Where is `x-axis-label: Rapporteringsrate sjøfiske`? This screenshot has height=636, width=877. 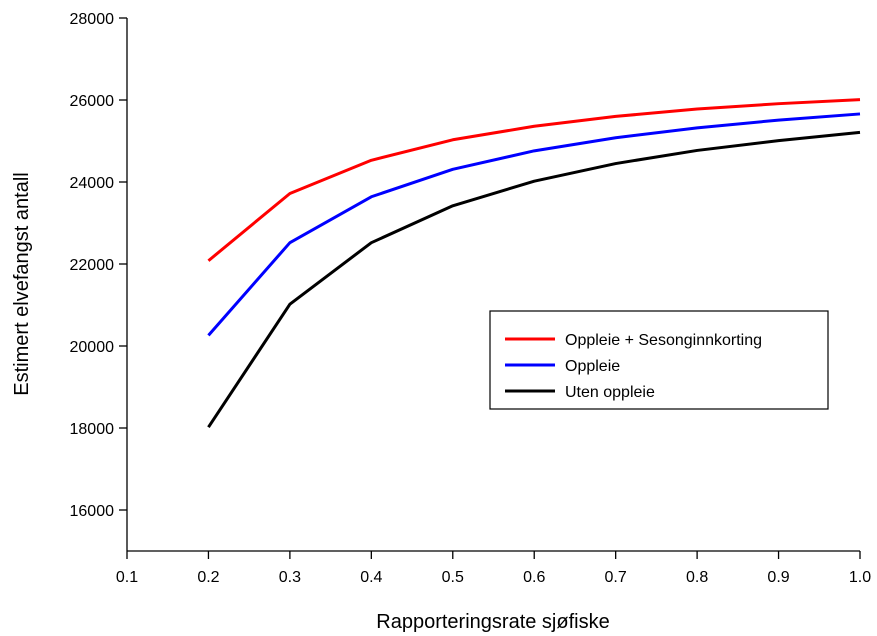
x-axis-label: Rapporteringsrate sjøfiske is located at coordinates (492, 622).